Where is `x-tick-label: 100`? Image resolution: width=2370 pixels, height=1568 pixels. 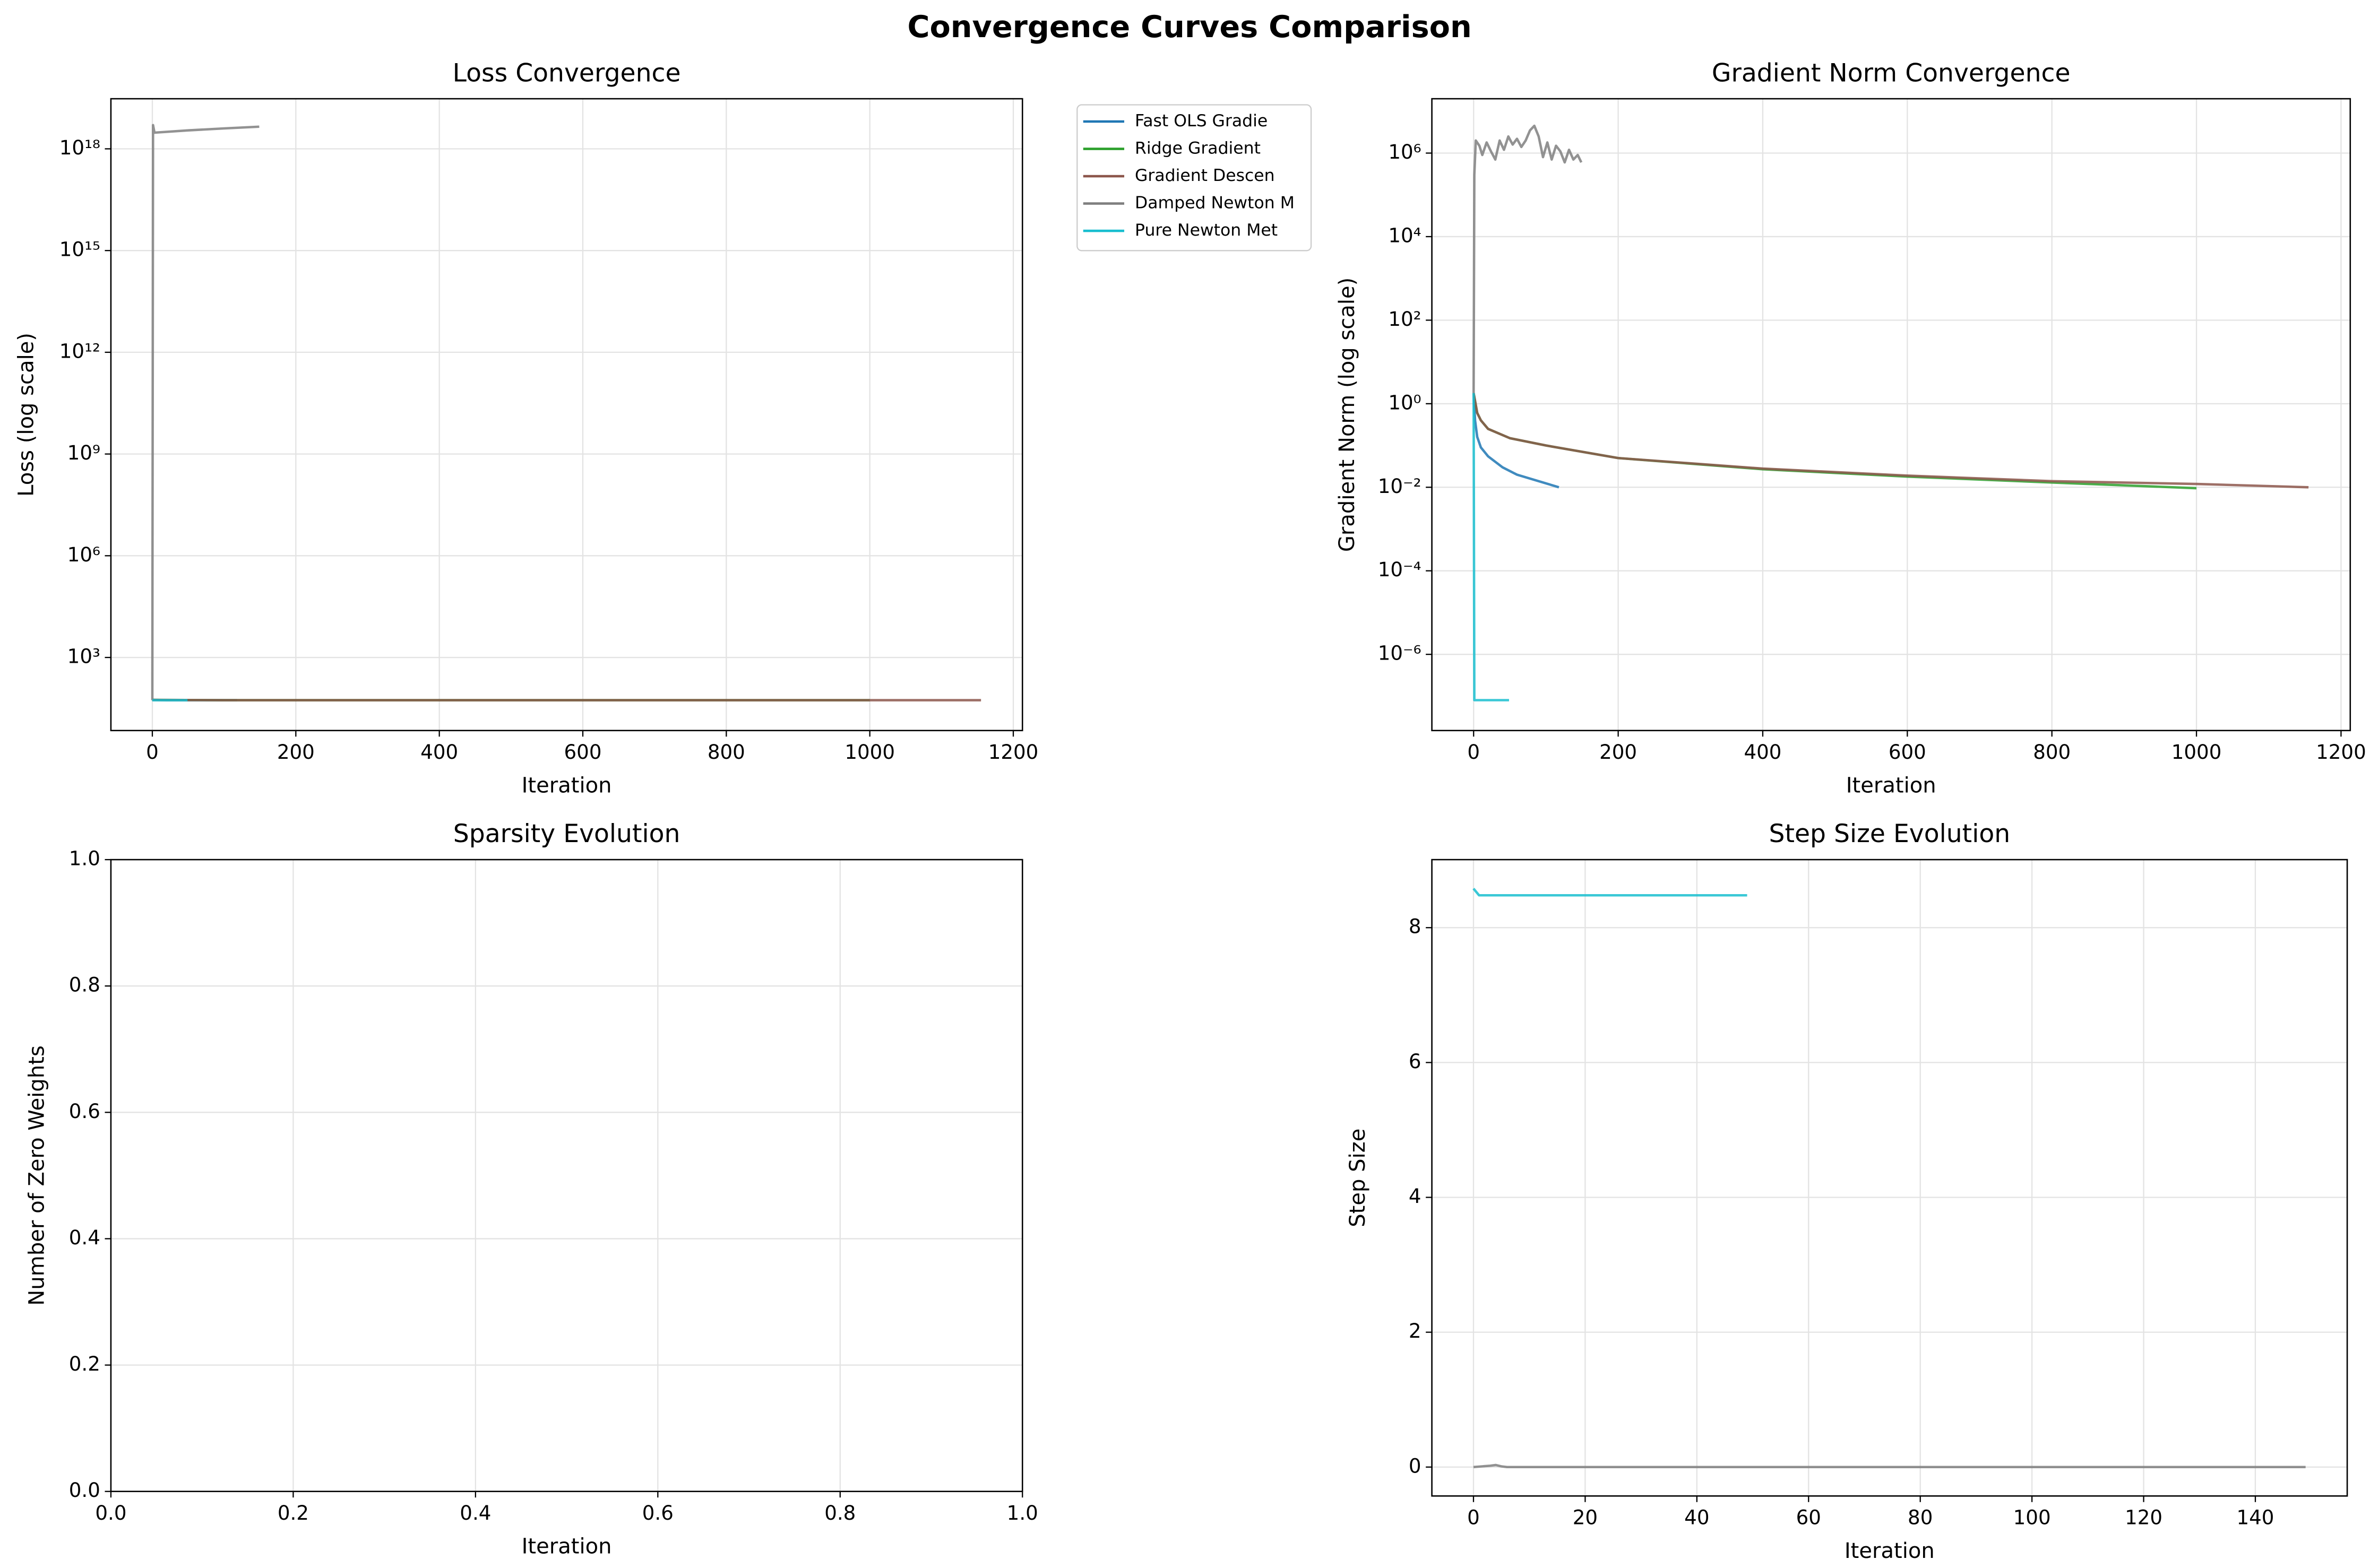
x-tick-label: 100 is located at coordinates (2032, 1517).